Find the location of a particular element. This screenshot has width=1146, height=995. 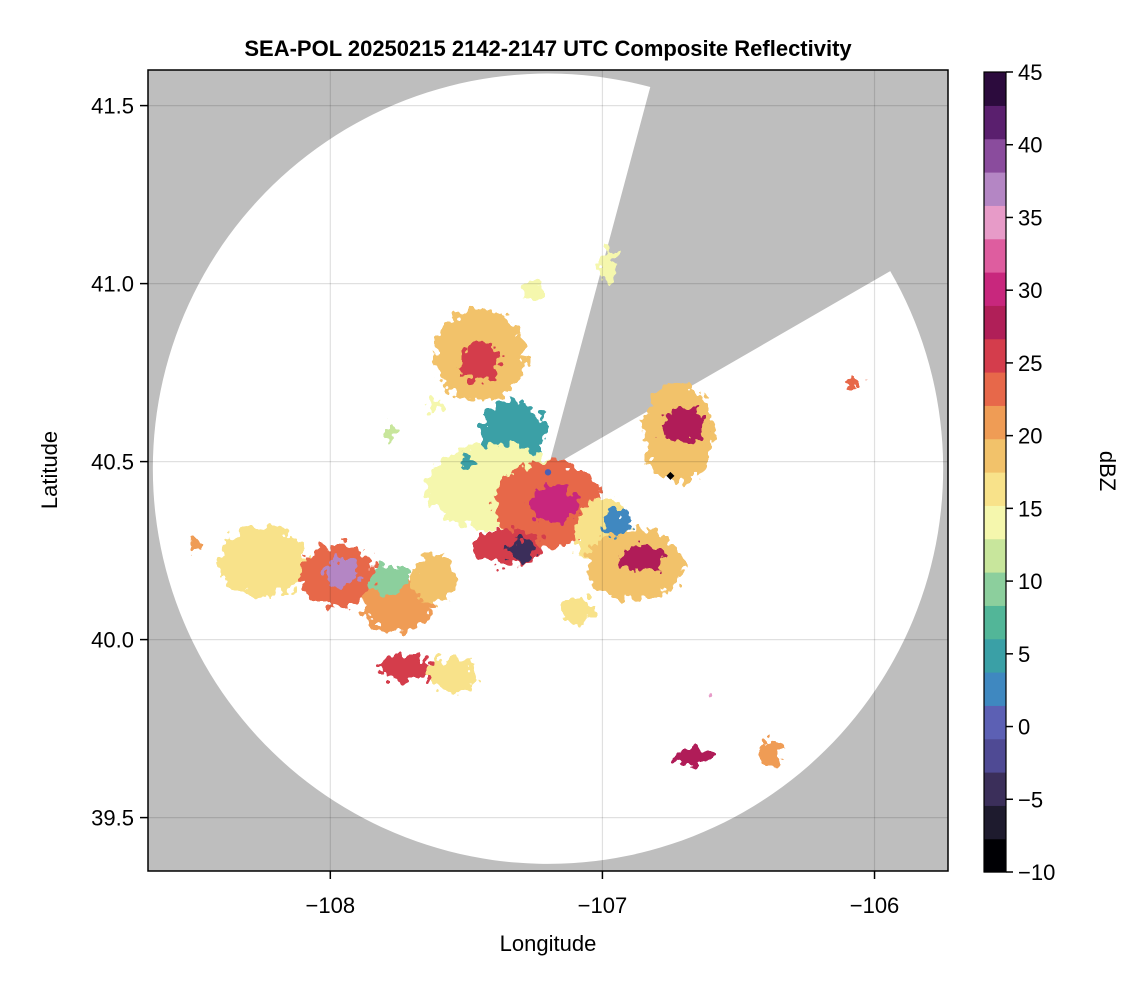

y-tick-label: 40.5 is located at coordinates (112, 462).